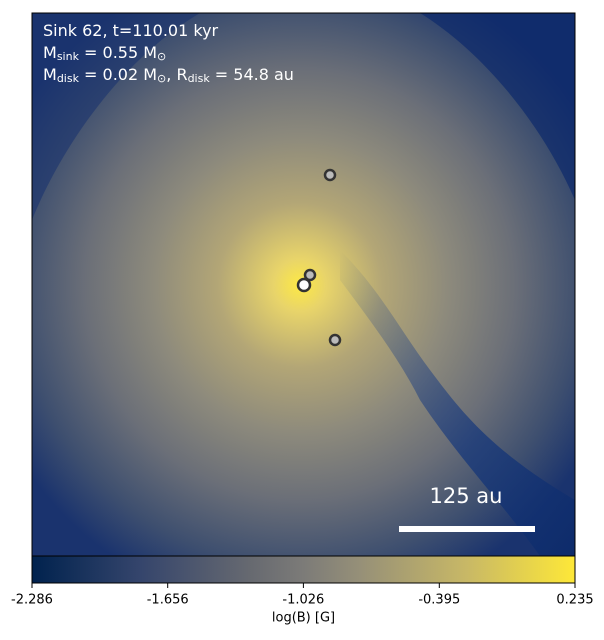 Image resolution: width=604 pixels, height=640 pixels. I want to click on annotation-text: = 0.02 M, so click(118, 74).